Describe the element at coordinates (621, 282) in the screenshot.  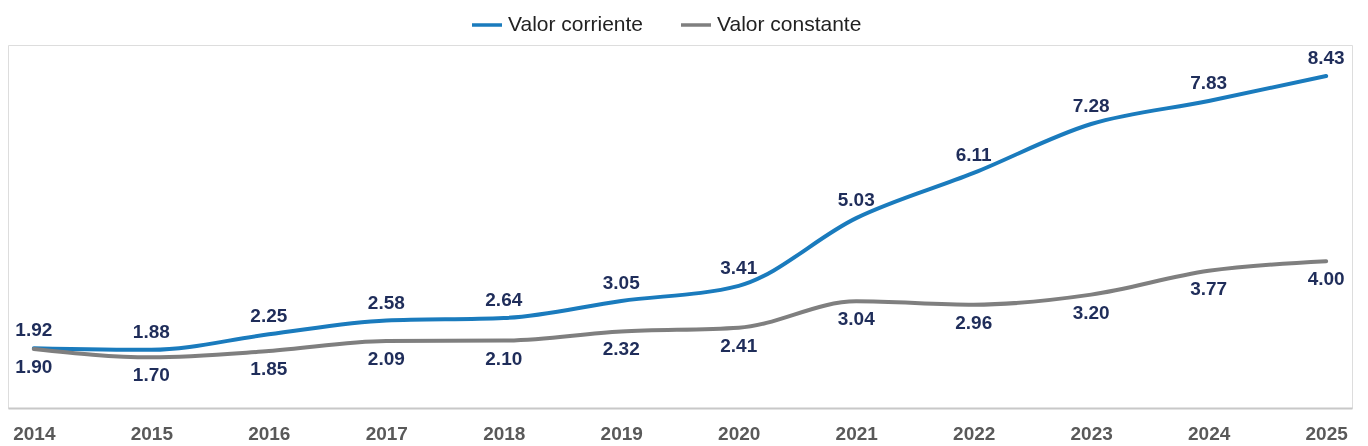
I see `data-label: 3.05` at that location.